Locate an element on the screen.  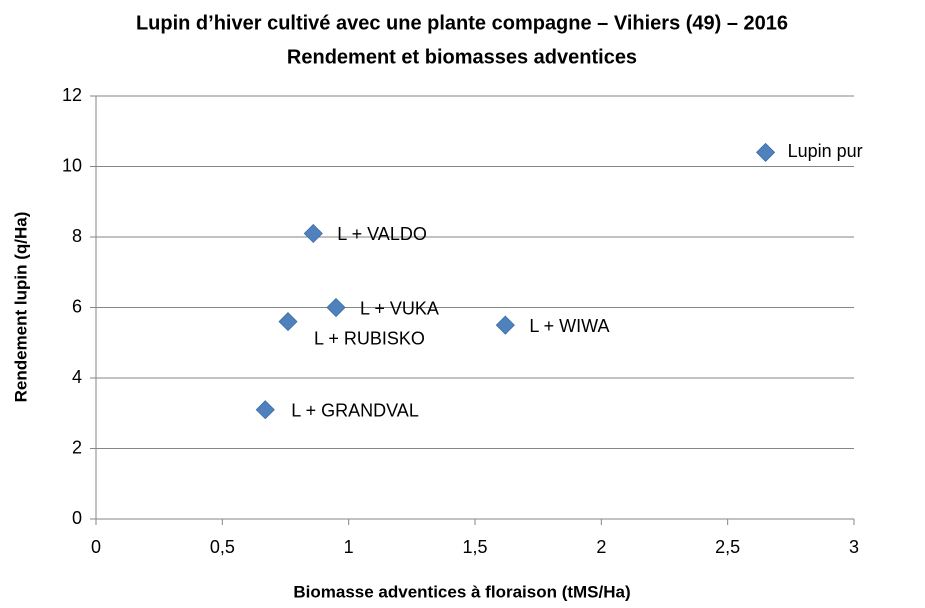
y-tick-label: 4 is located at coordinates (77, 377).